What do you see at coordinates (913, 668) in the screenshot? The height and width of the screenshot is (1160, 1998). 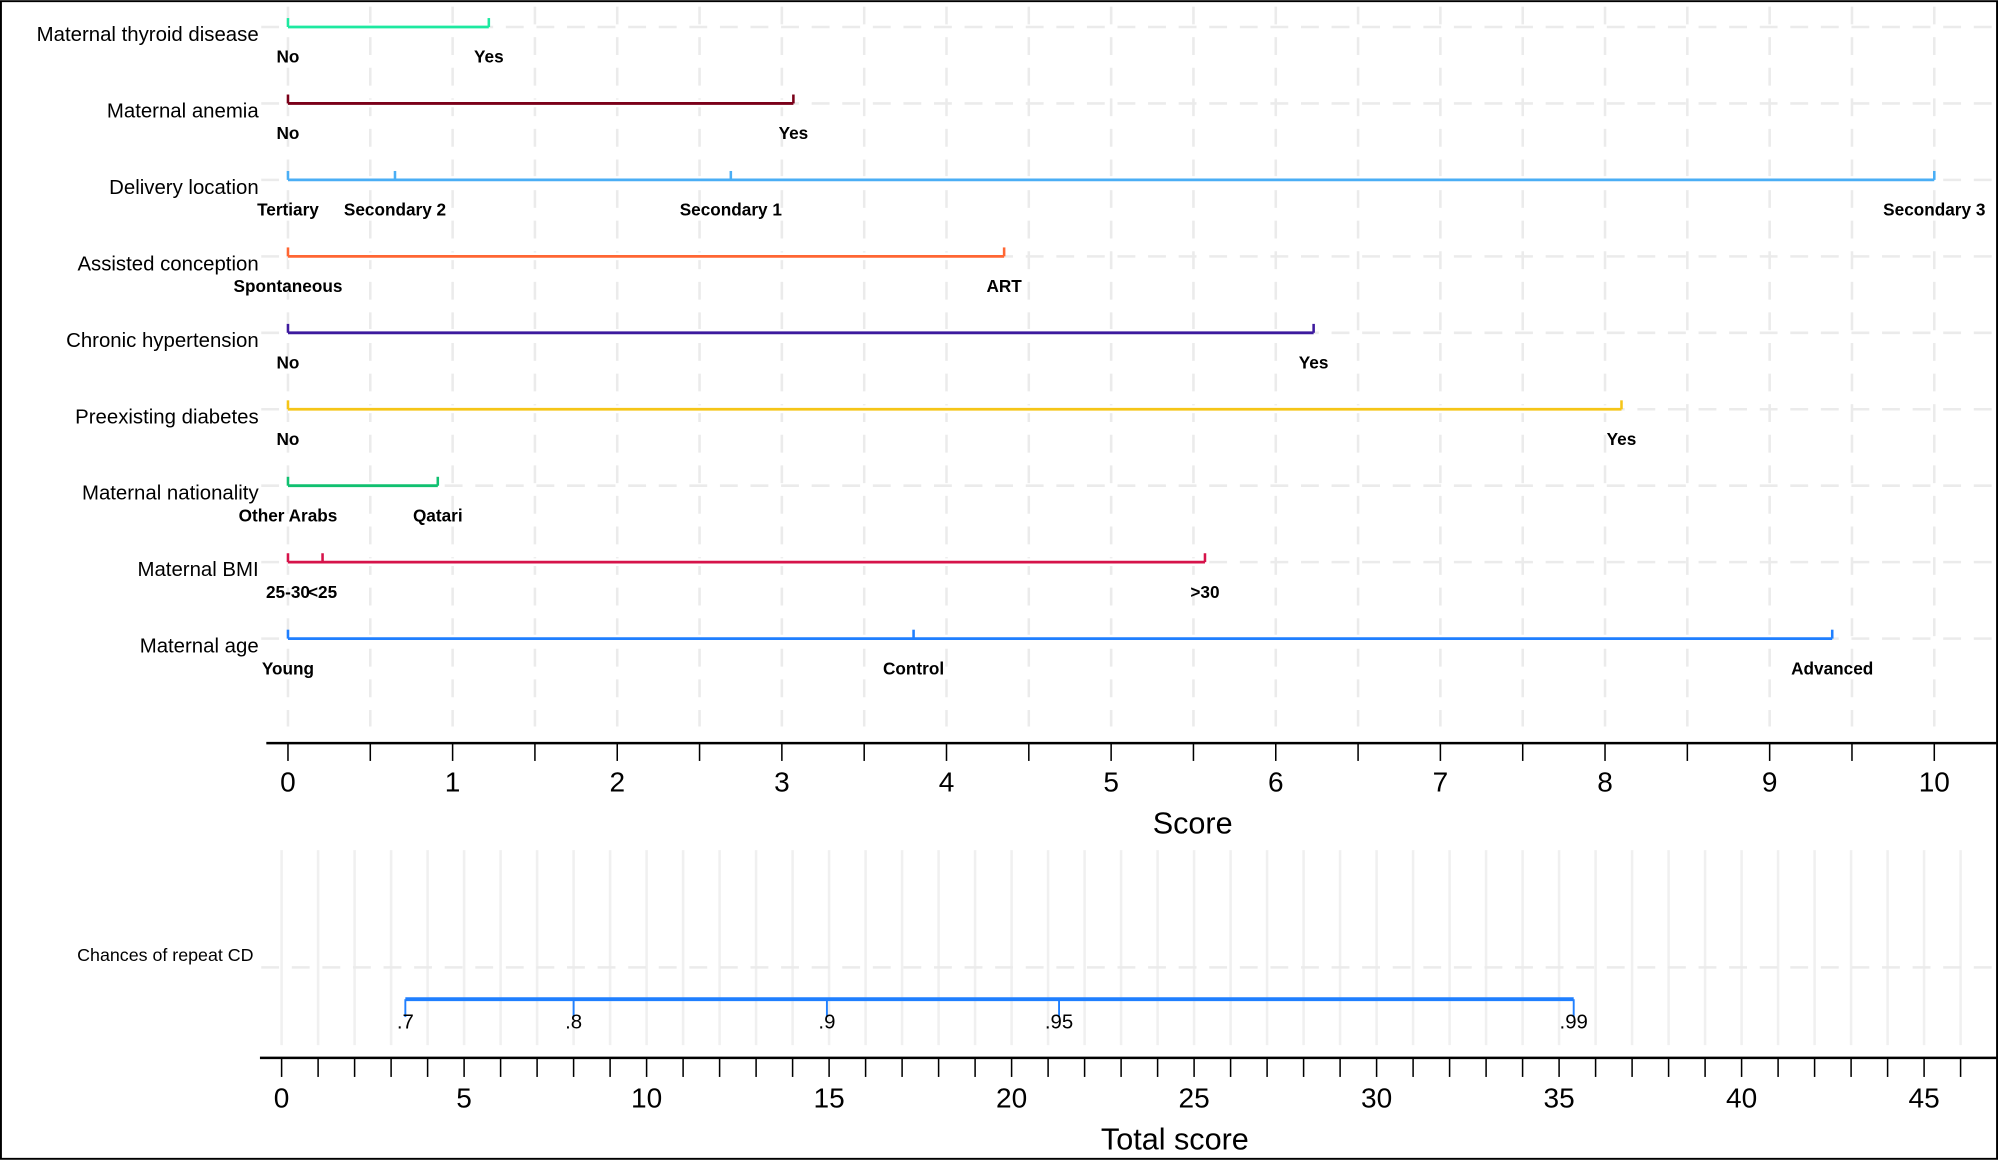 I see `level-label: Control` at bounding box center [913, 668].